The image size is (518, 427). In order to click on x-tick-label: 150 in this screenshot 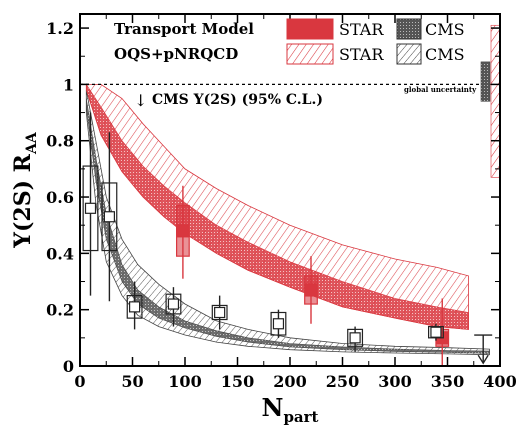, I will do `click(237, 381)`.